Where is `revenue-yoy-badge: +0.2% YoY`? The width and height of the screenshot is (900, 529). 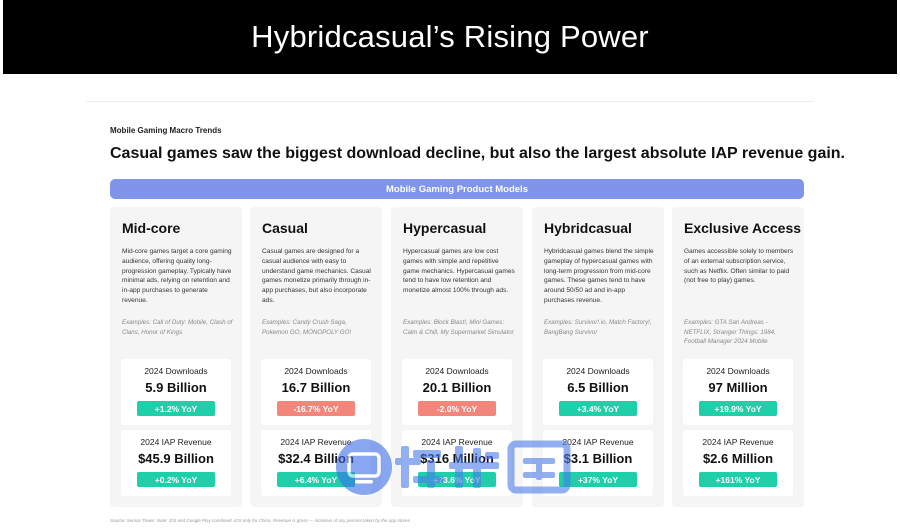 revenue-yoy-badge: +0.2% YoY is located at coordinates (176, 479).